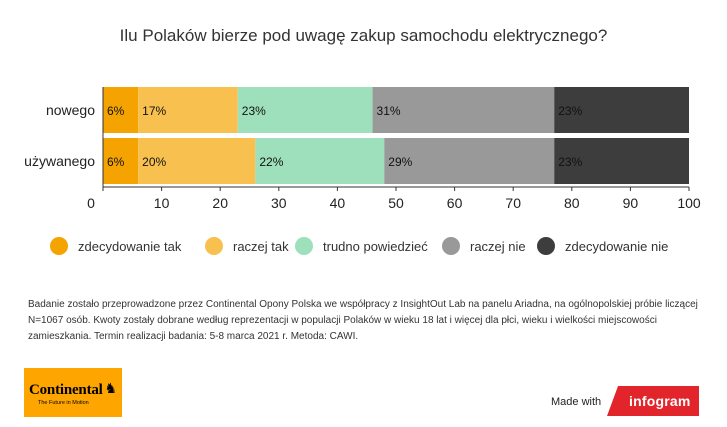 The image size is (727, 427). I want to click on data-label-1-2: 22%, so click(271, 162).